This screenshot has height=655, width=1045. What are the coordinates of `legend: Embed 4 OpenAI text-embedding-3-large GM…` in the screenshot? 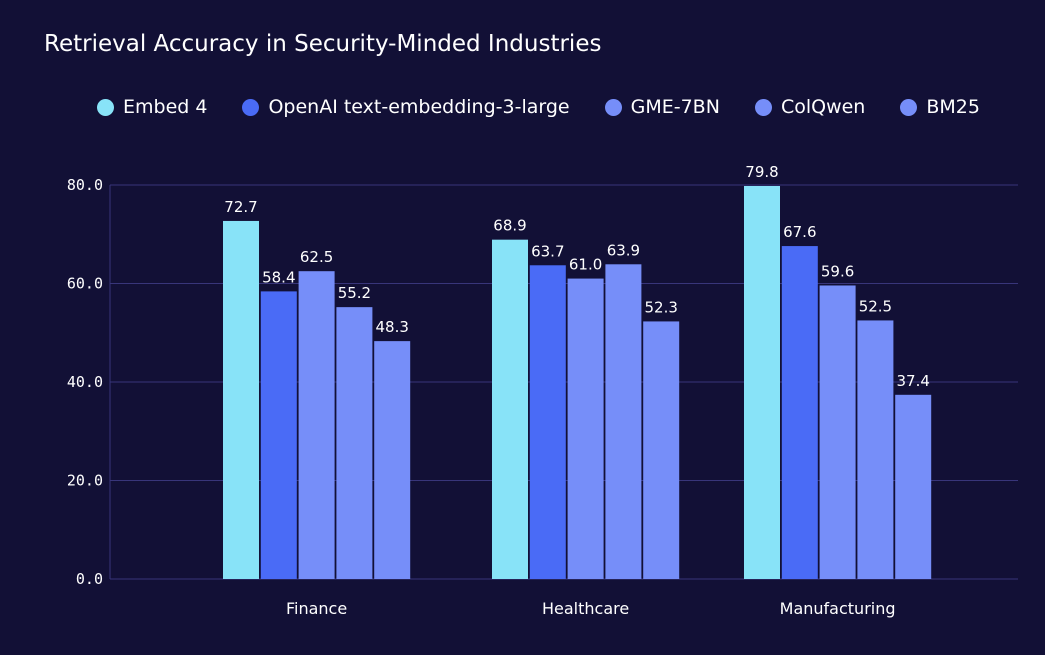 It's located at (538, 107).